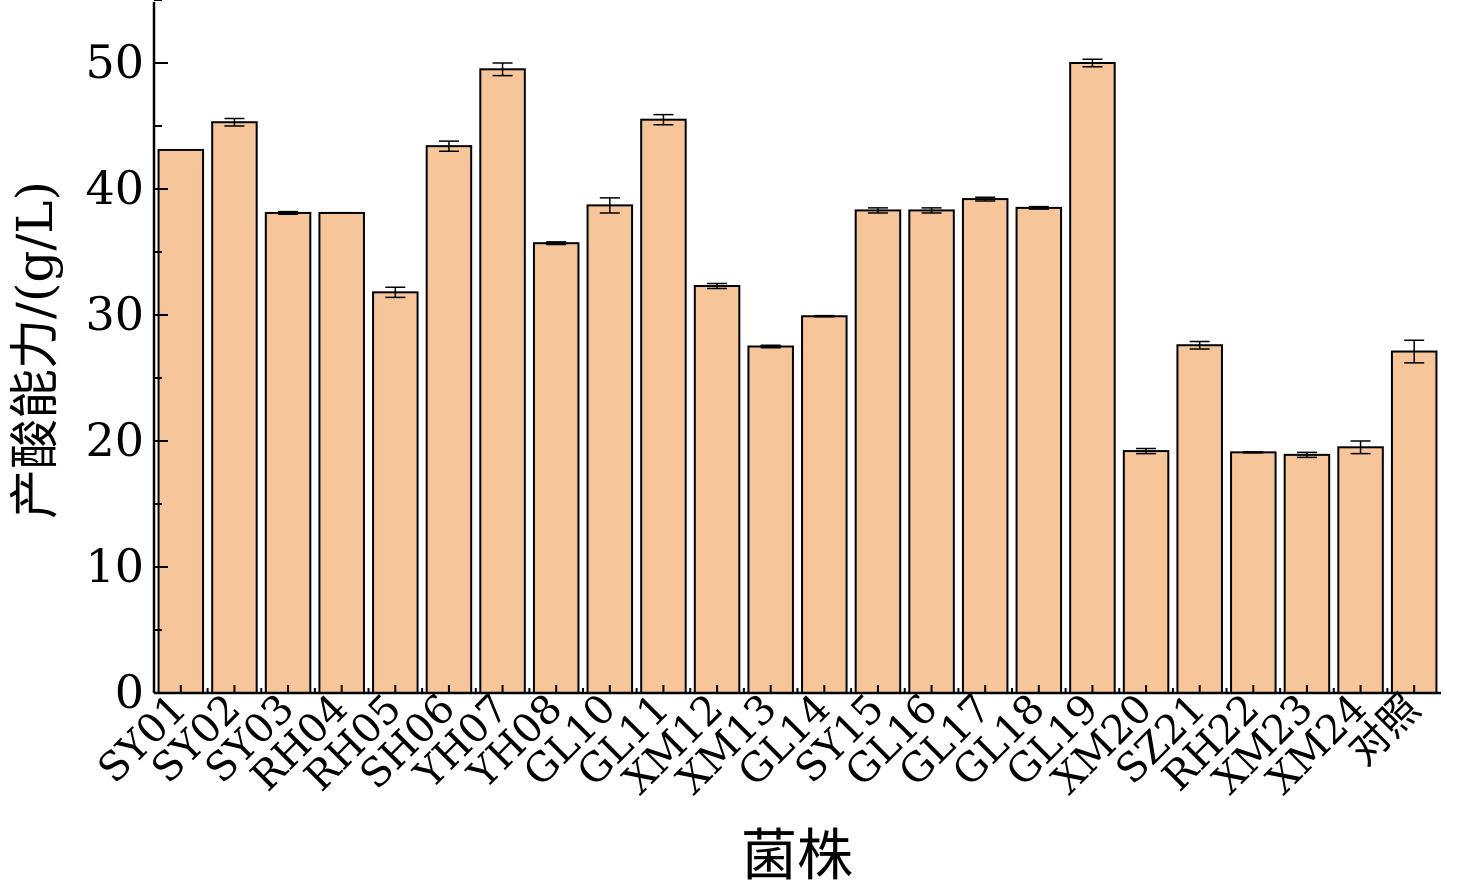 This screenshot has height=885, width=1459. What do you see at coordinates (114, 62) in the screenshot?
I see `y-tick-label-50: 50` at bounding box center [114, 62].